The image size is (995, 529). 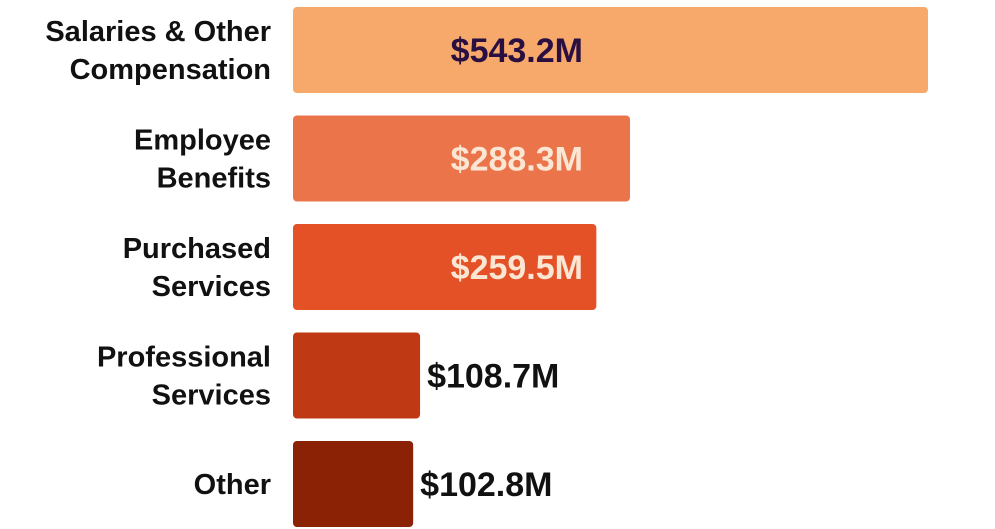 What do you see at coordinates (517, 268) in the screenshot?
I see `value-label-2: $259.5M` at bounding box center [517, 268].